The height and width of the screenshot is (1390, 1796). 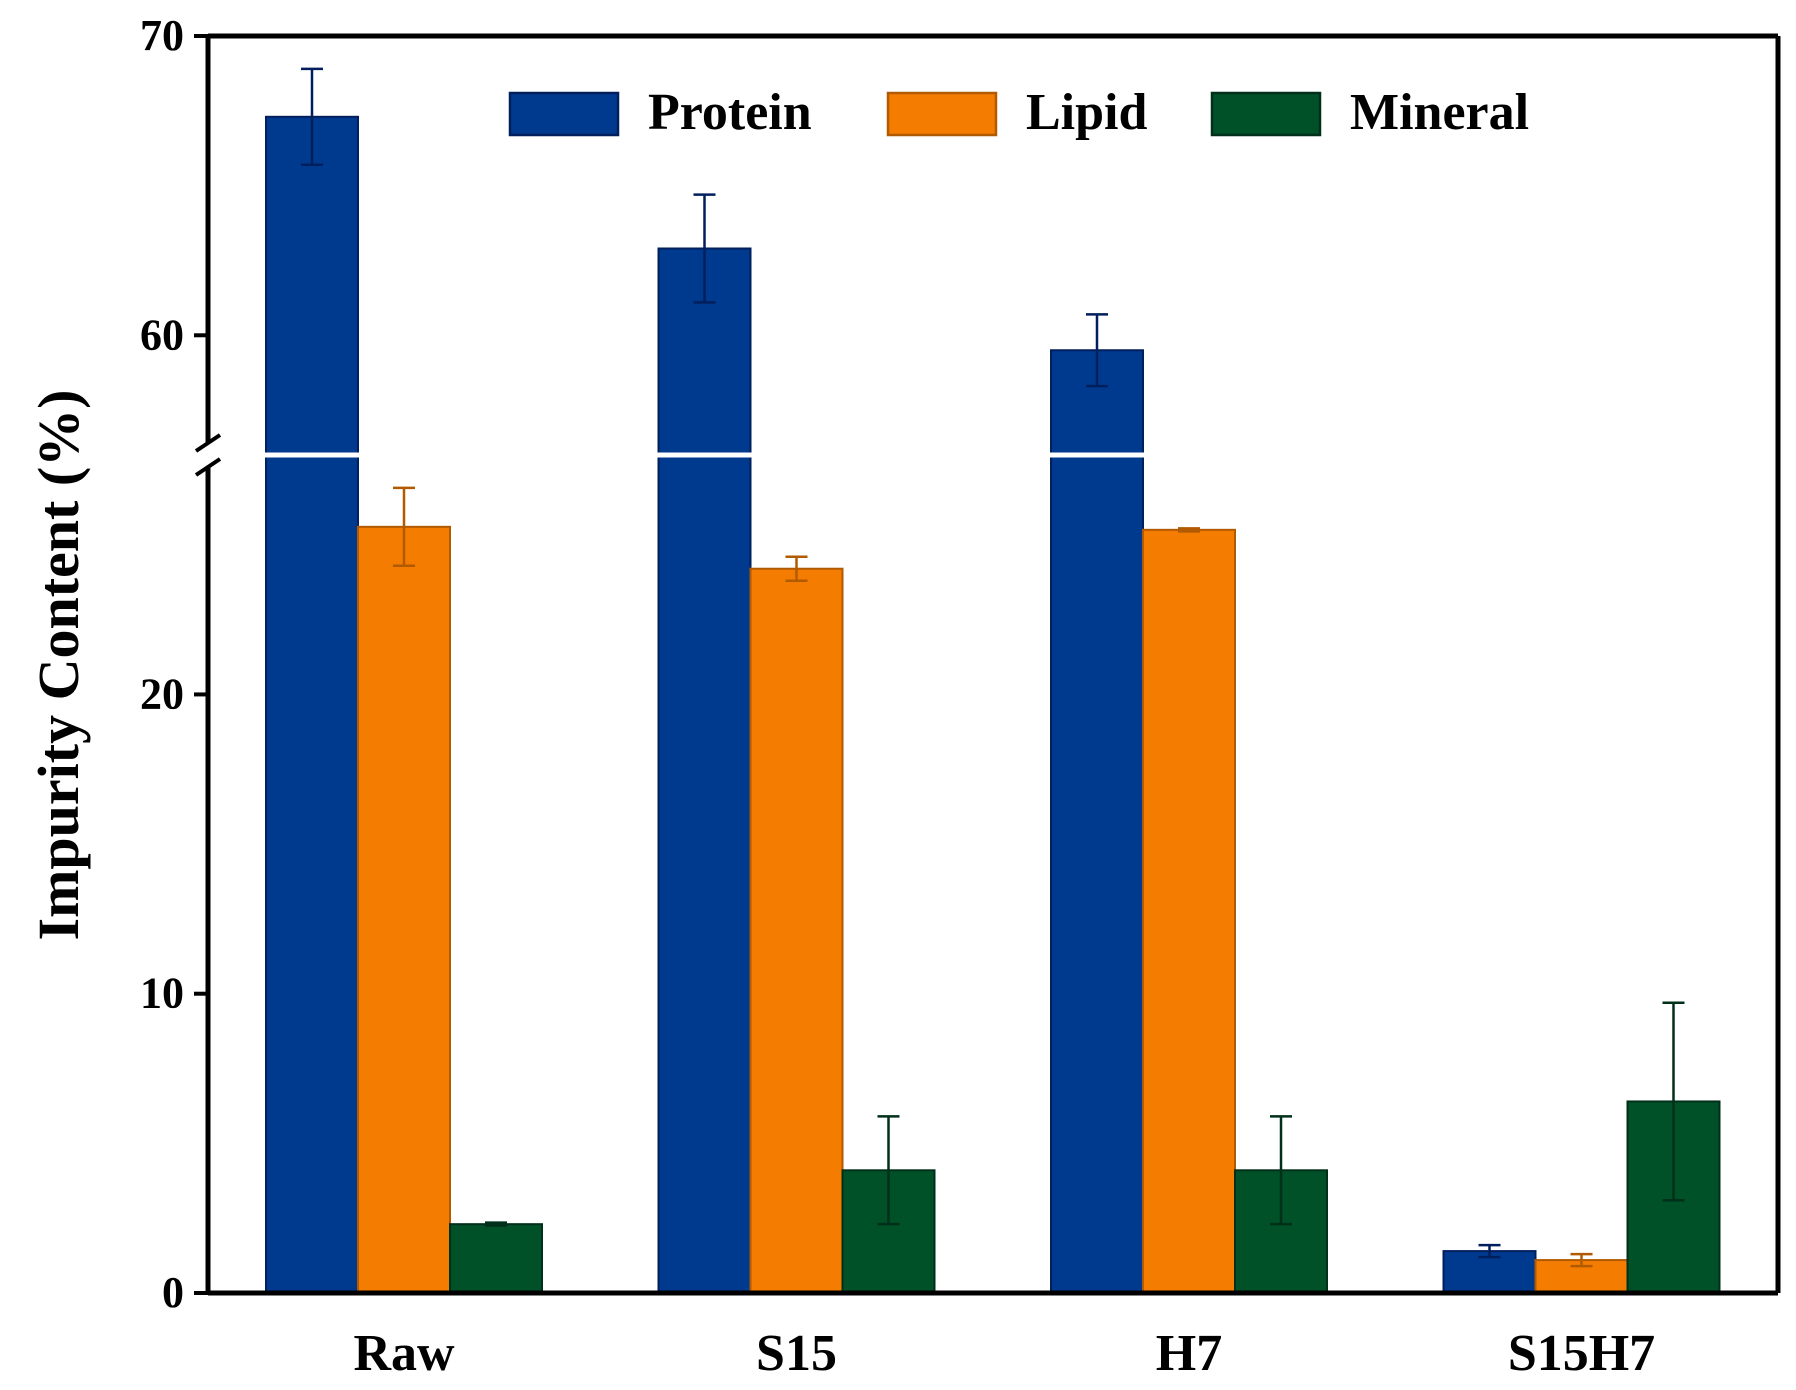 I want to click on error-bar-protein-s15h7, so click(x=1489, y=1251).